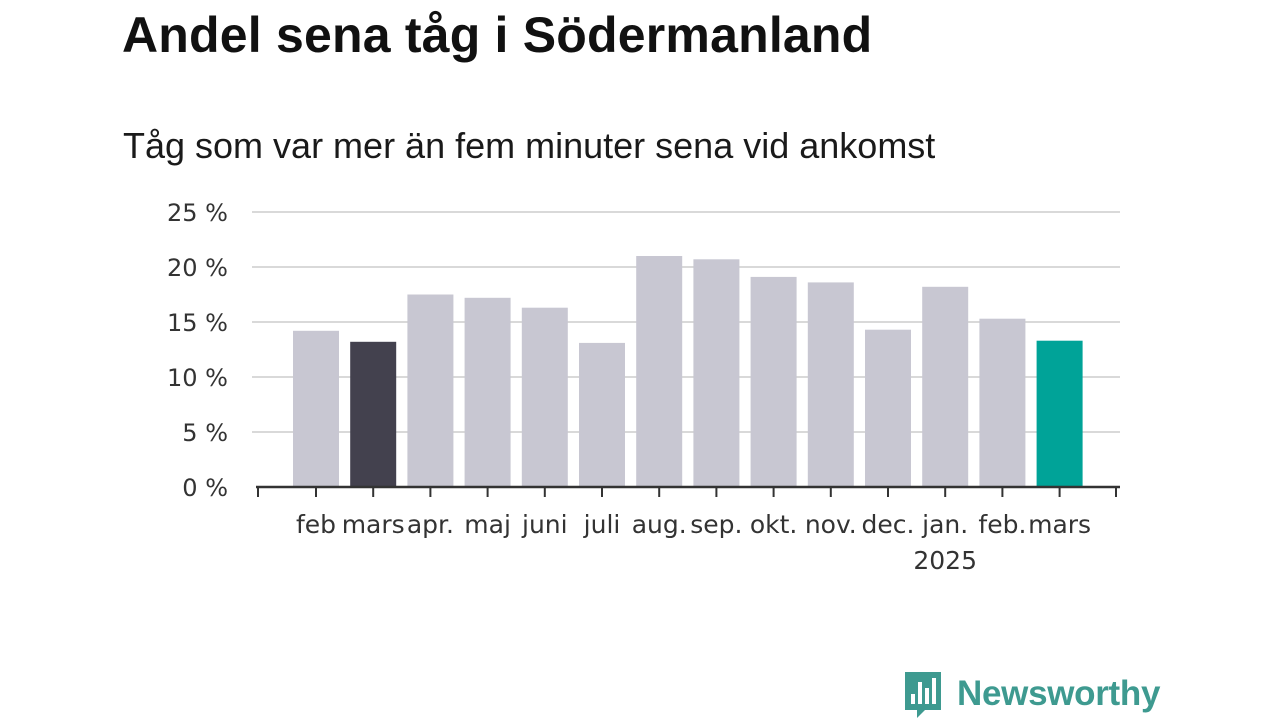  What do you see at coordinates (197, 323) in the screenshot?
I see `y-tick-label: 15 %` at bounding box center [197, 323].